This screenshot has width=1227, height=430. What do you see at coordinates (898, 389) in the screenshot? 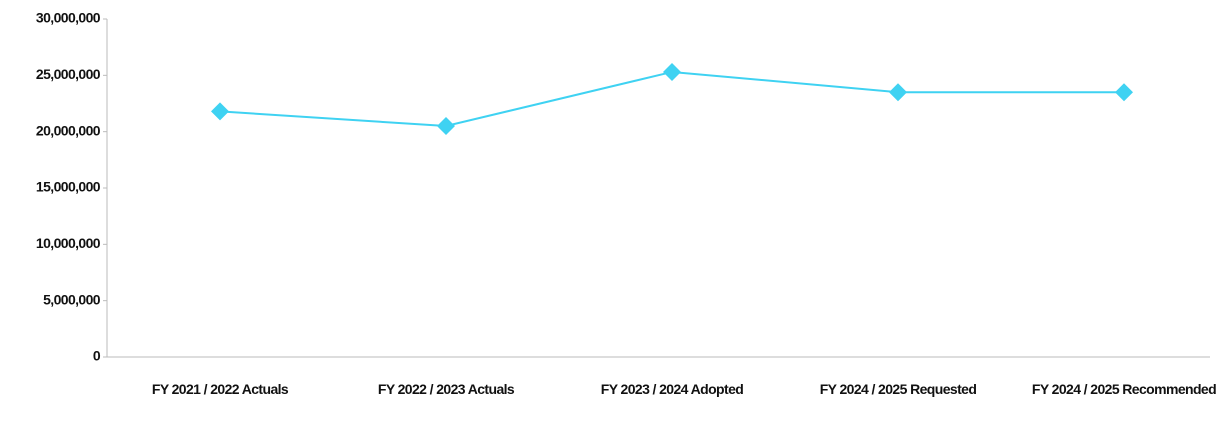
I see `x-tick-label: FY 2024 / 2025 Requested` at bounding box center [898, 389].